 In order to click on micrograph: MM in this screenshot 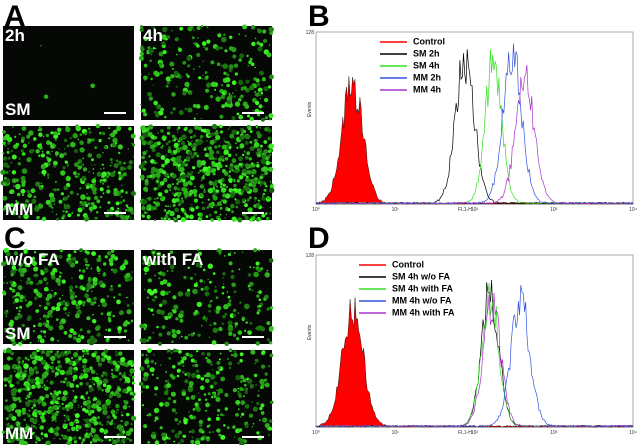, I will do `click(68, 172)`.